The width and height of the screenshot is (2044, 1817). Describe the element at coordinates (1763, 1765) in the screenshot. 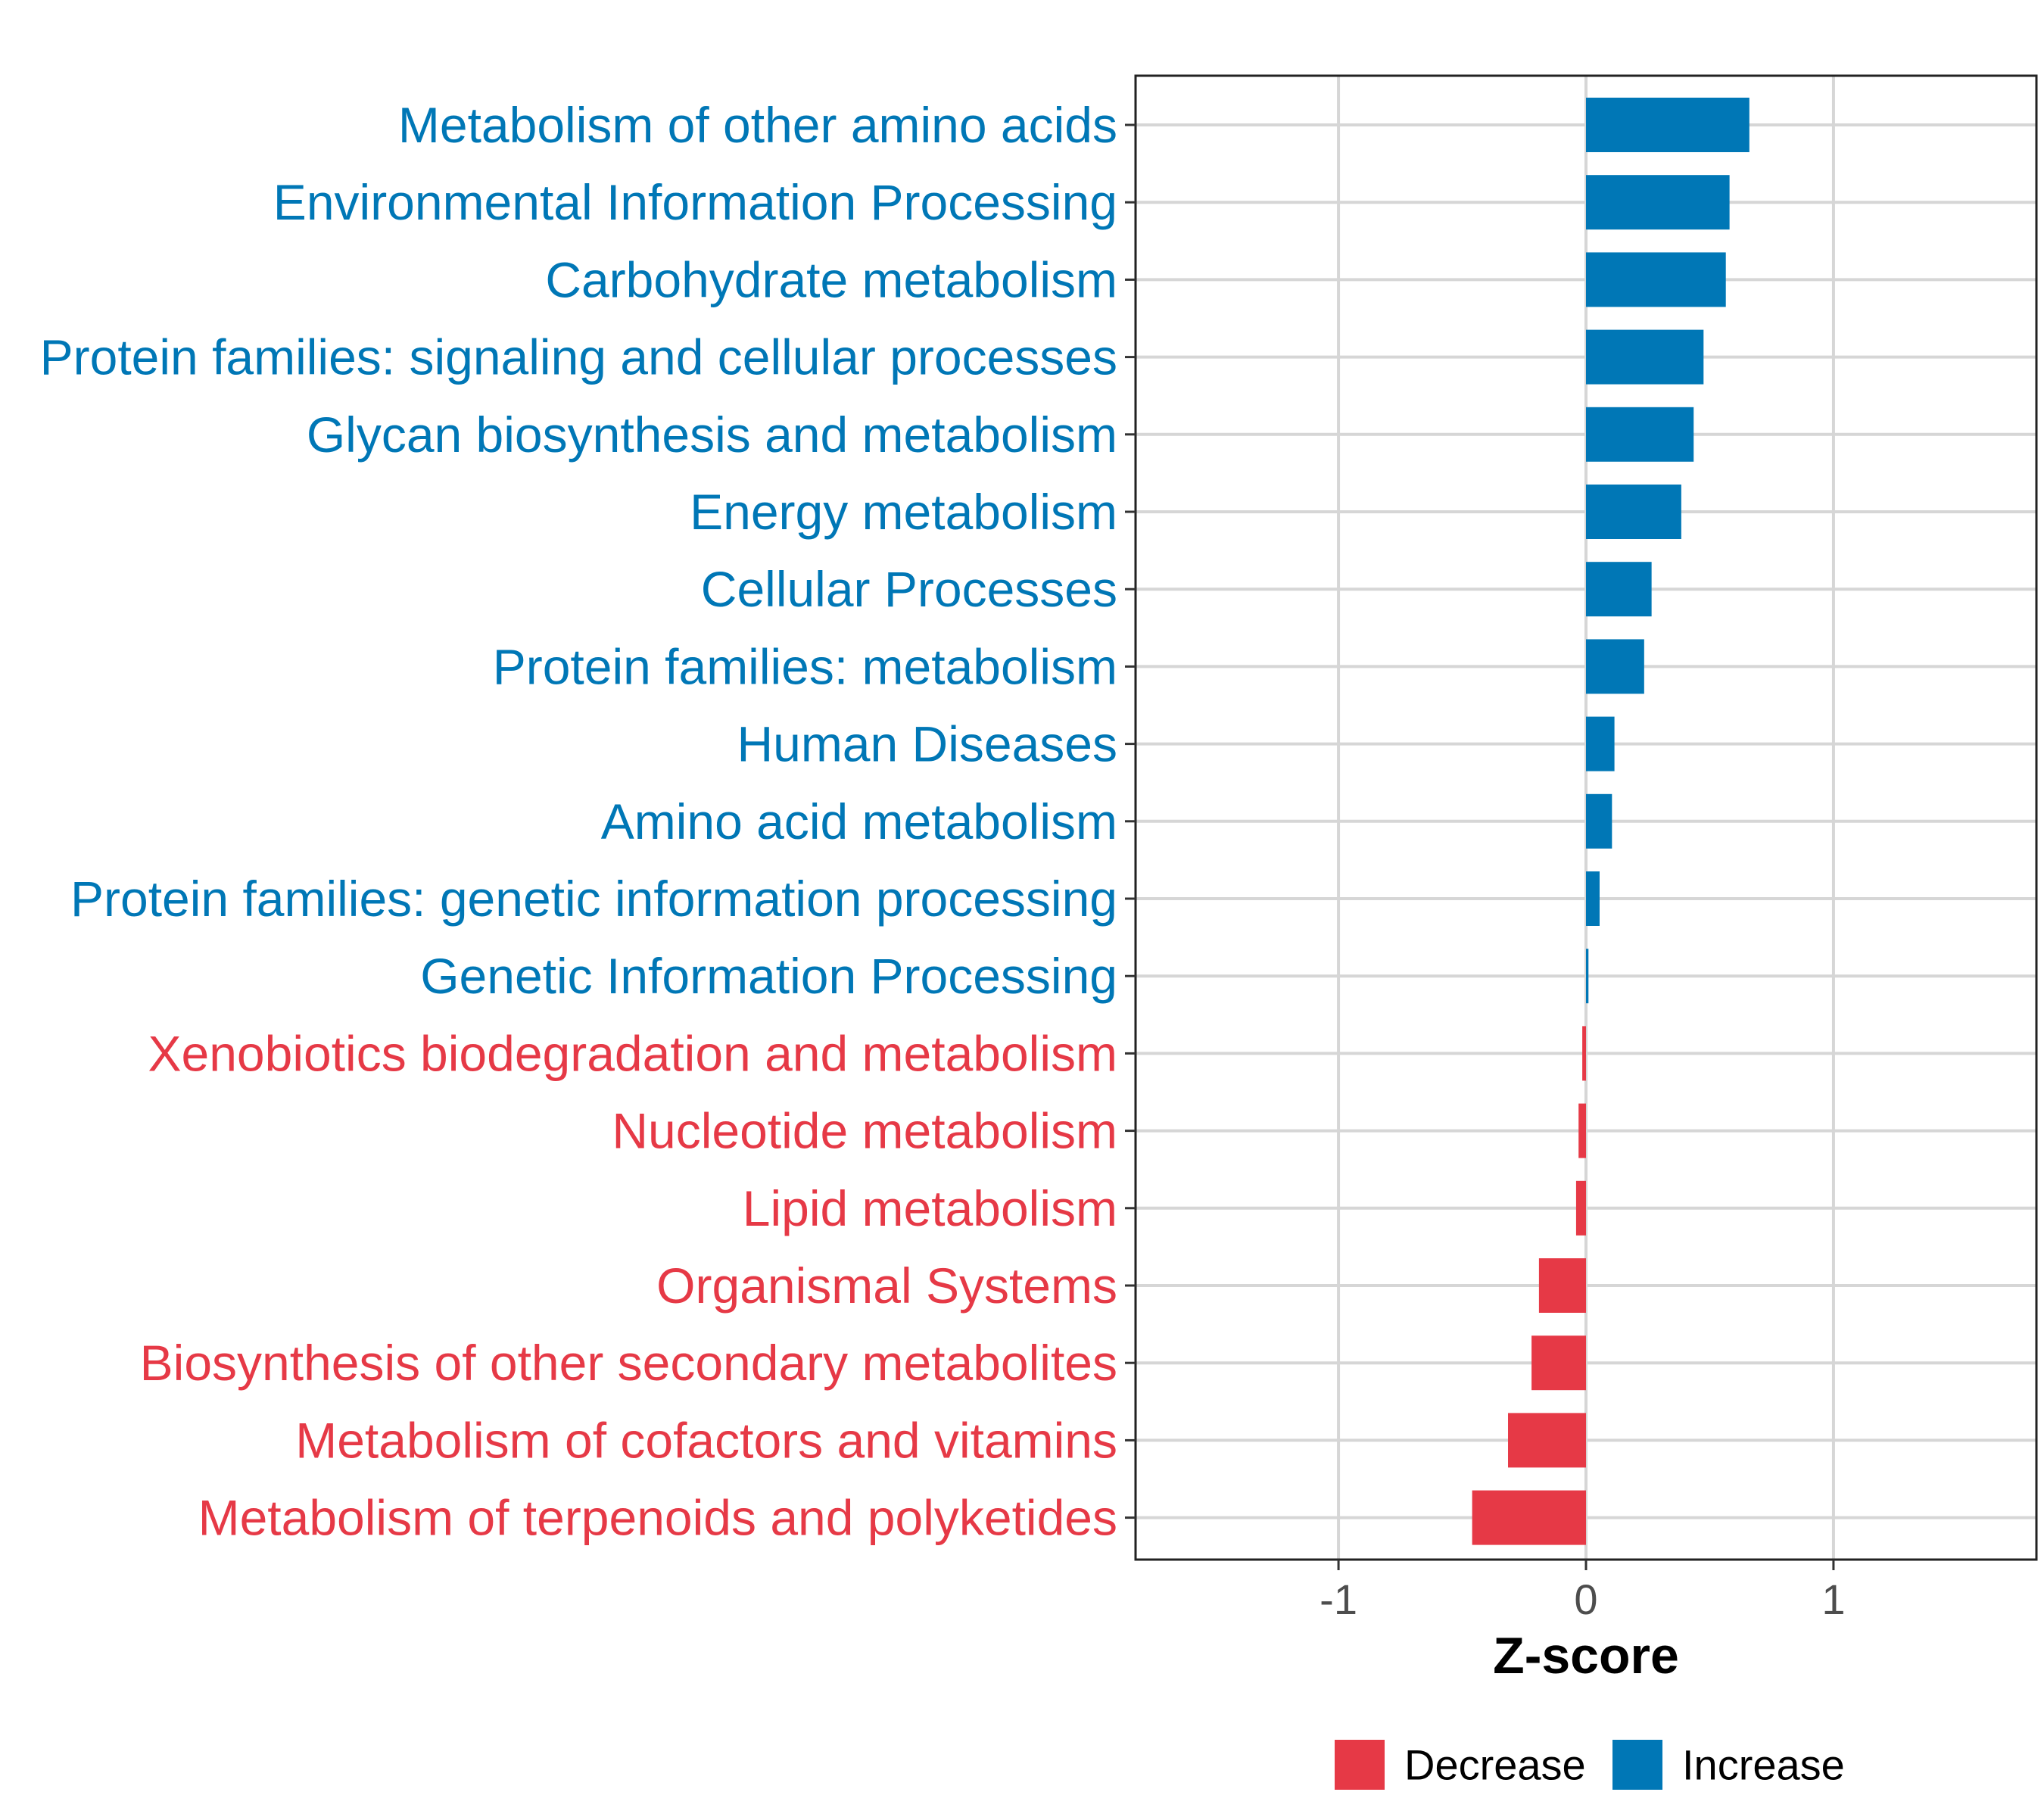

I see `legend-label-increase: Increase` at that location.